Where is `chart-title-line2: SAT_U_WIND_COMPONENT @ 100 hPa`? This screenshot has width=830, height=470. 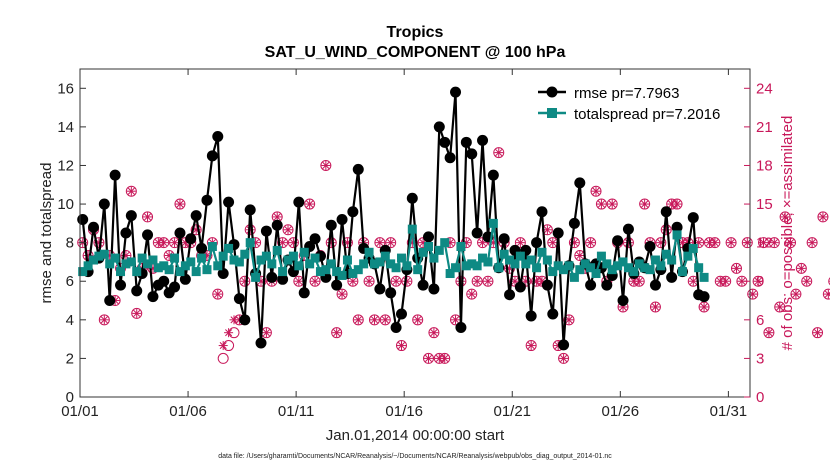
chart-title-line2: SAT_U_WIND_COMPONENT @ 100 hPa is located at coordinates (415, 52).